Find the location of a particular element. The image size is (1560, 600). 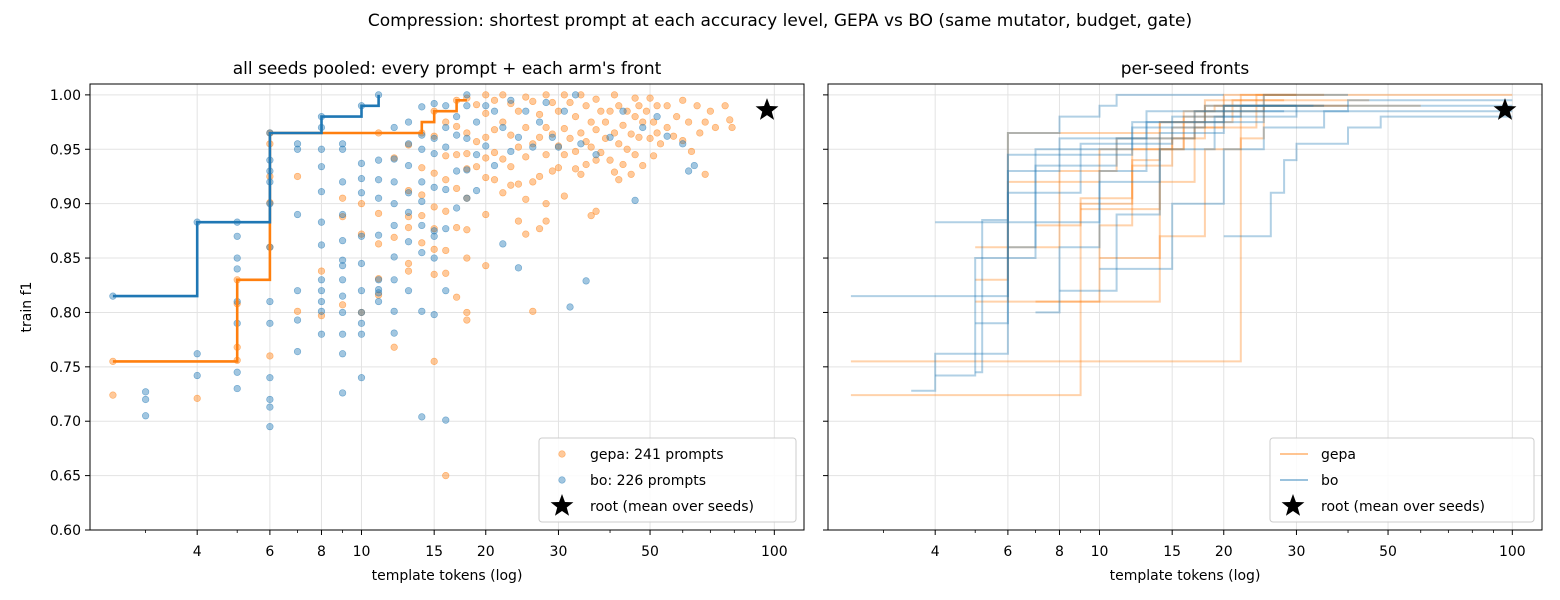

legend-entry-label: bo is located at coordinates (1329, 481).